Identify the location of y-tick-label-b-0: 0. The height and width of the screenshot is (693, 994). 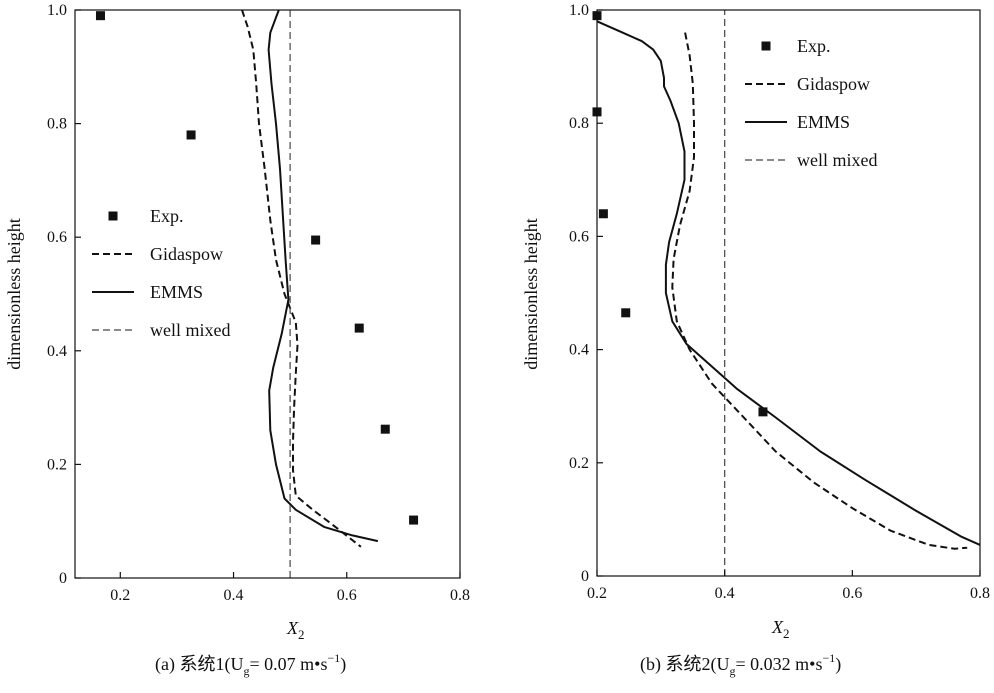
(585, 576).